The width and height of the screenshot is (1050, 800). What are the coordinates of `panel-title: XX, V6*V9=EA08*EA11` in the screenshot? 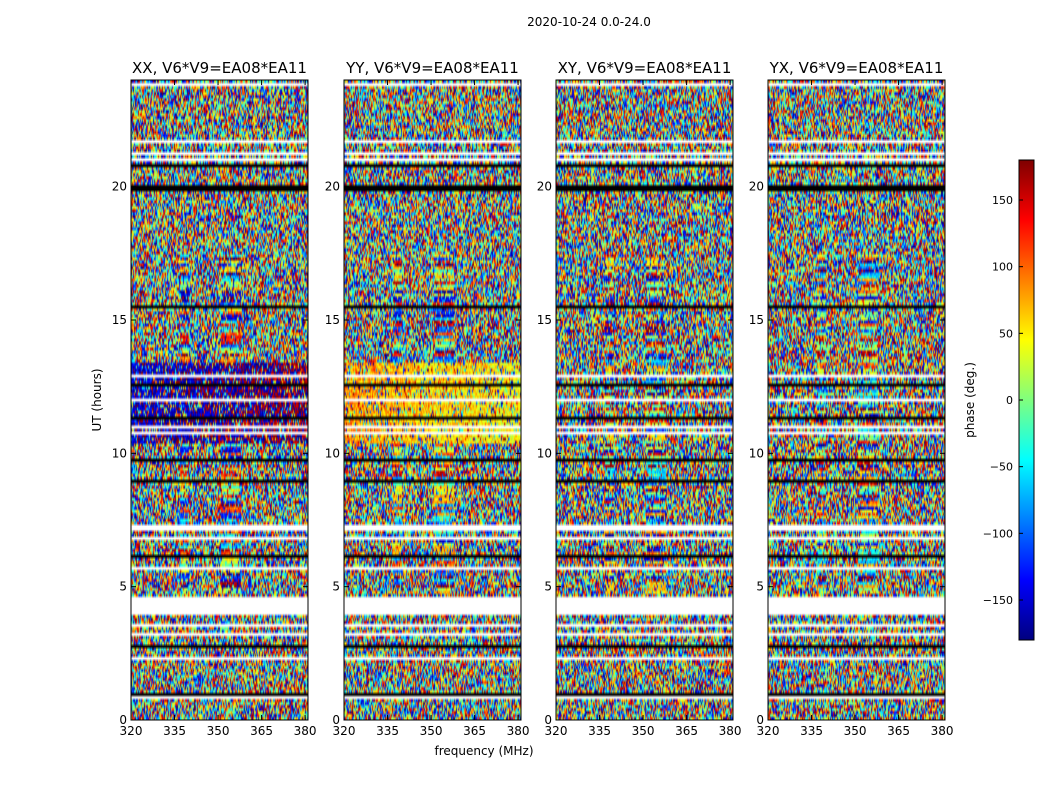 It's located at (219, 68).